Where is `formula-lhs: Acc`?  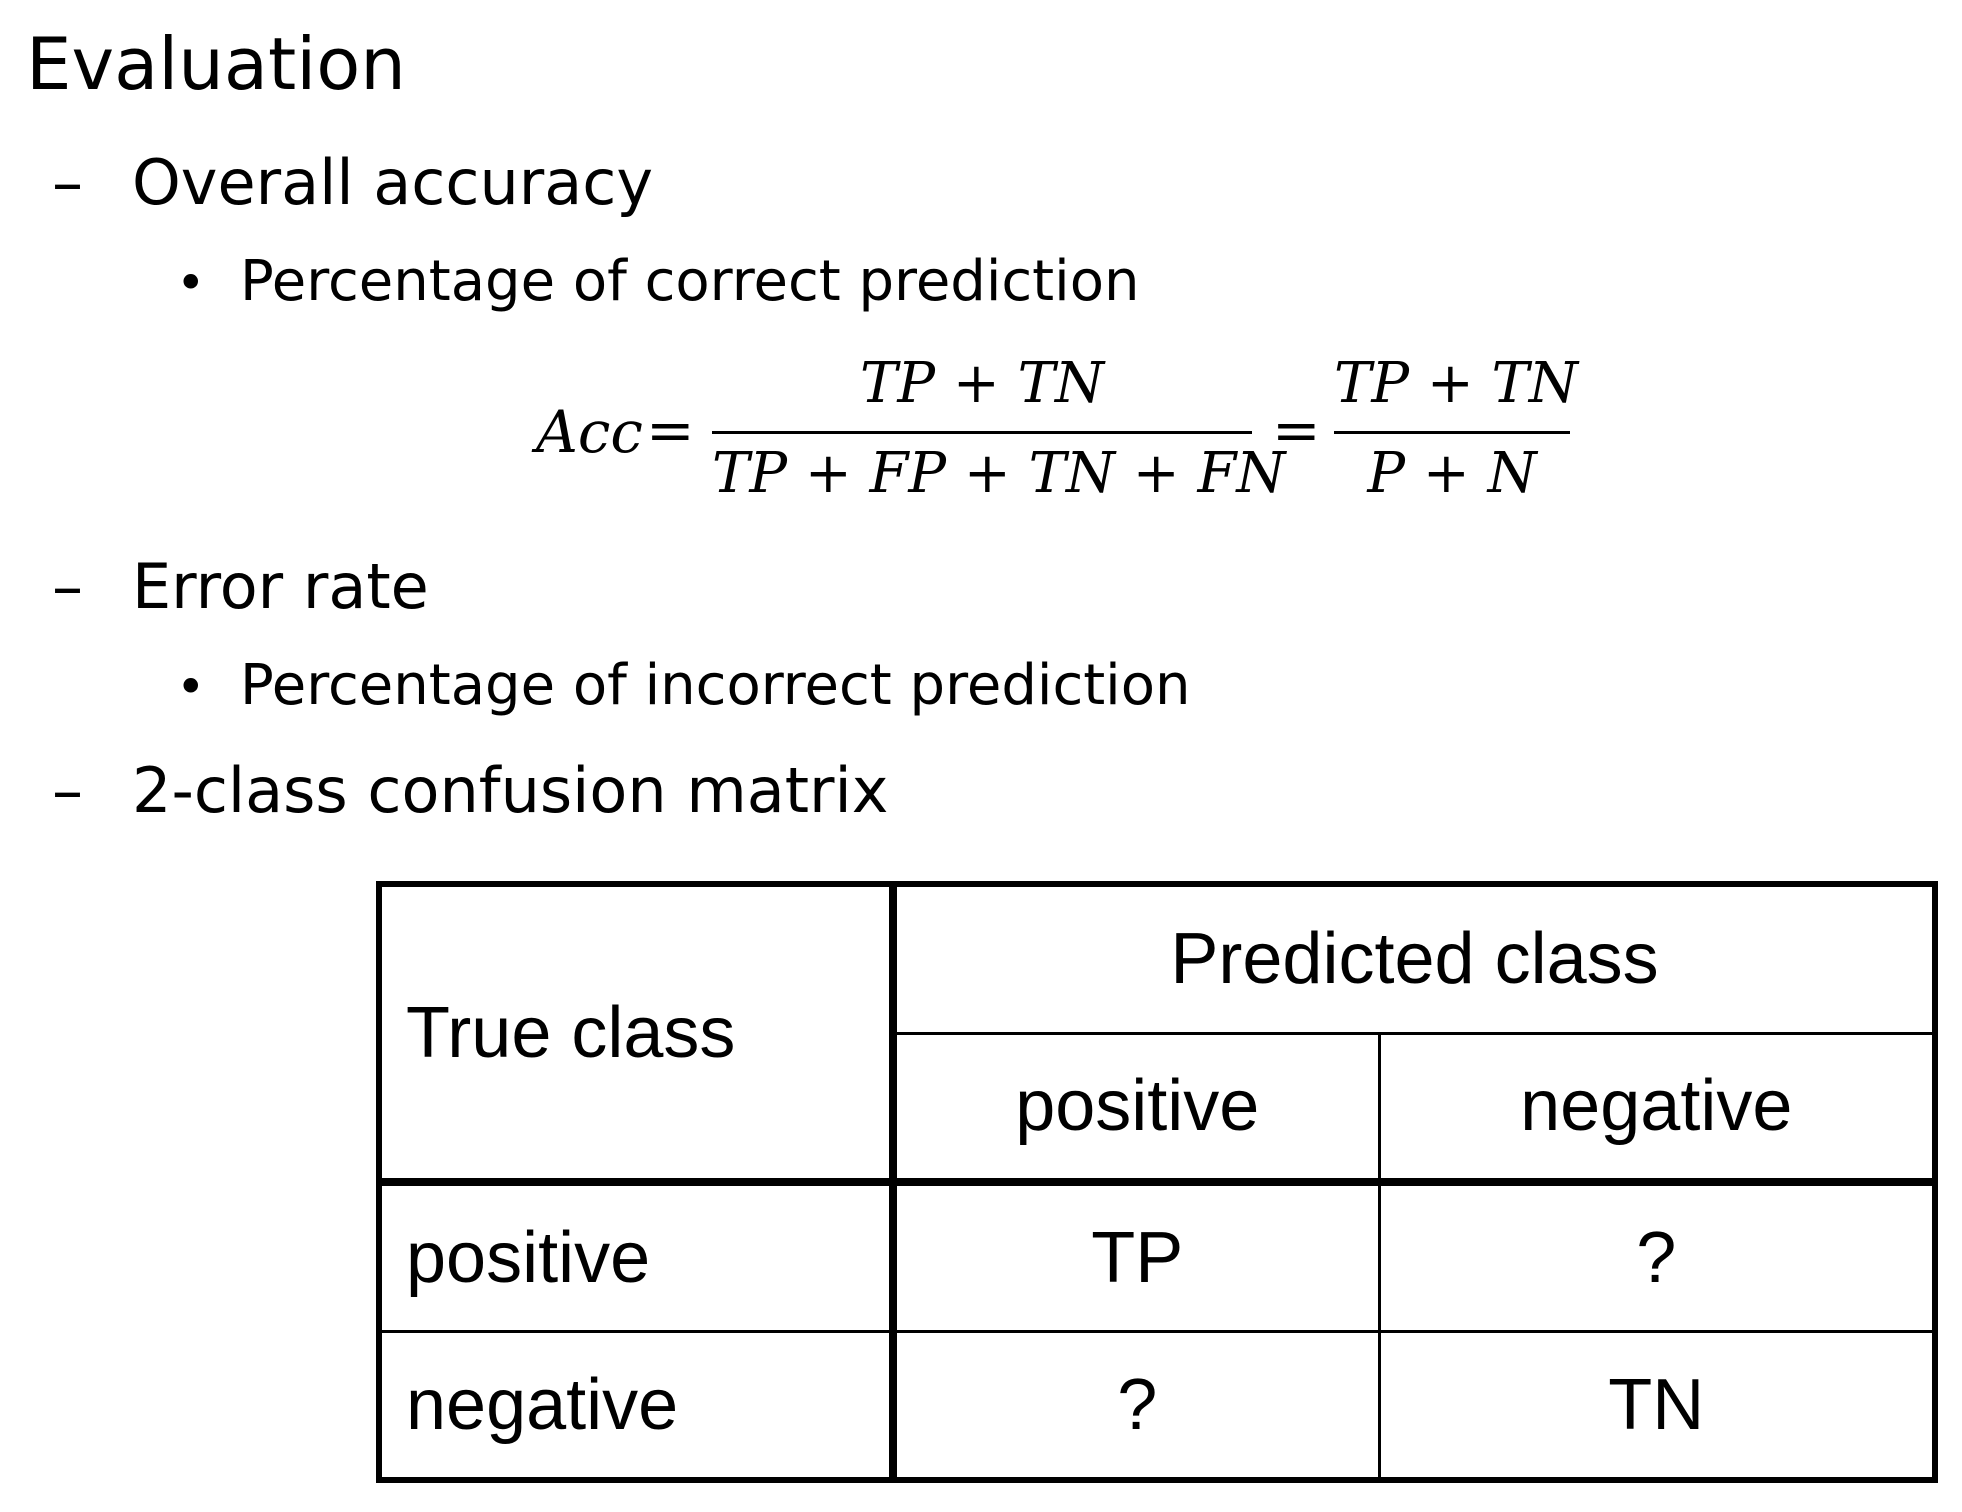 formula-lhs: Acc is located at coordinates (589, 432).